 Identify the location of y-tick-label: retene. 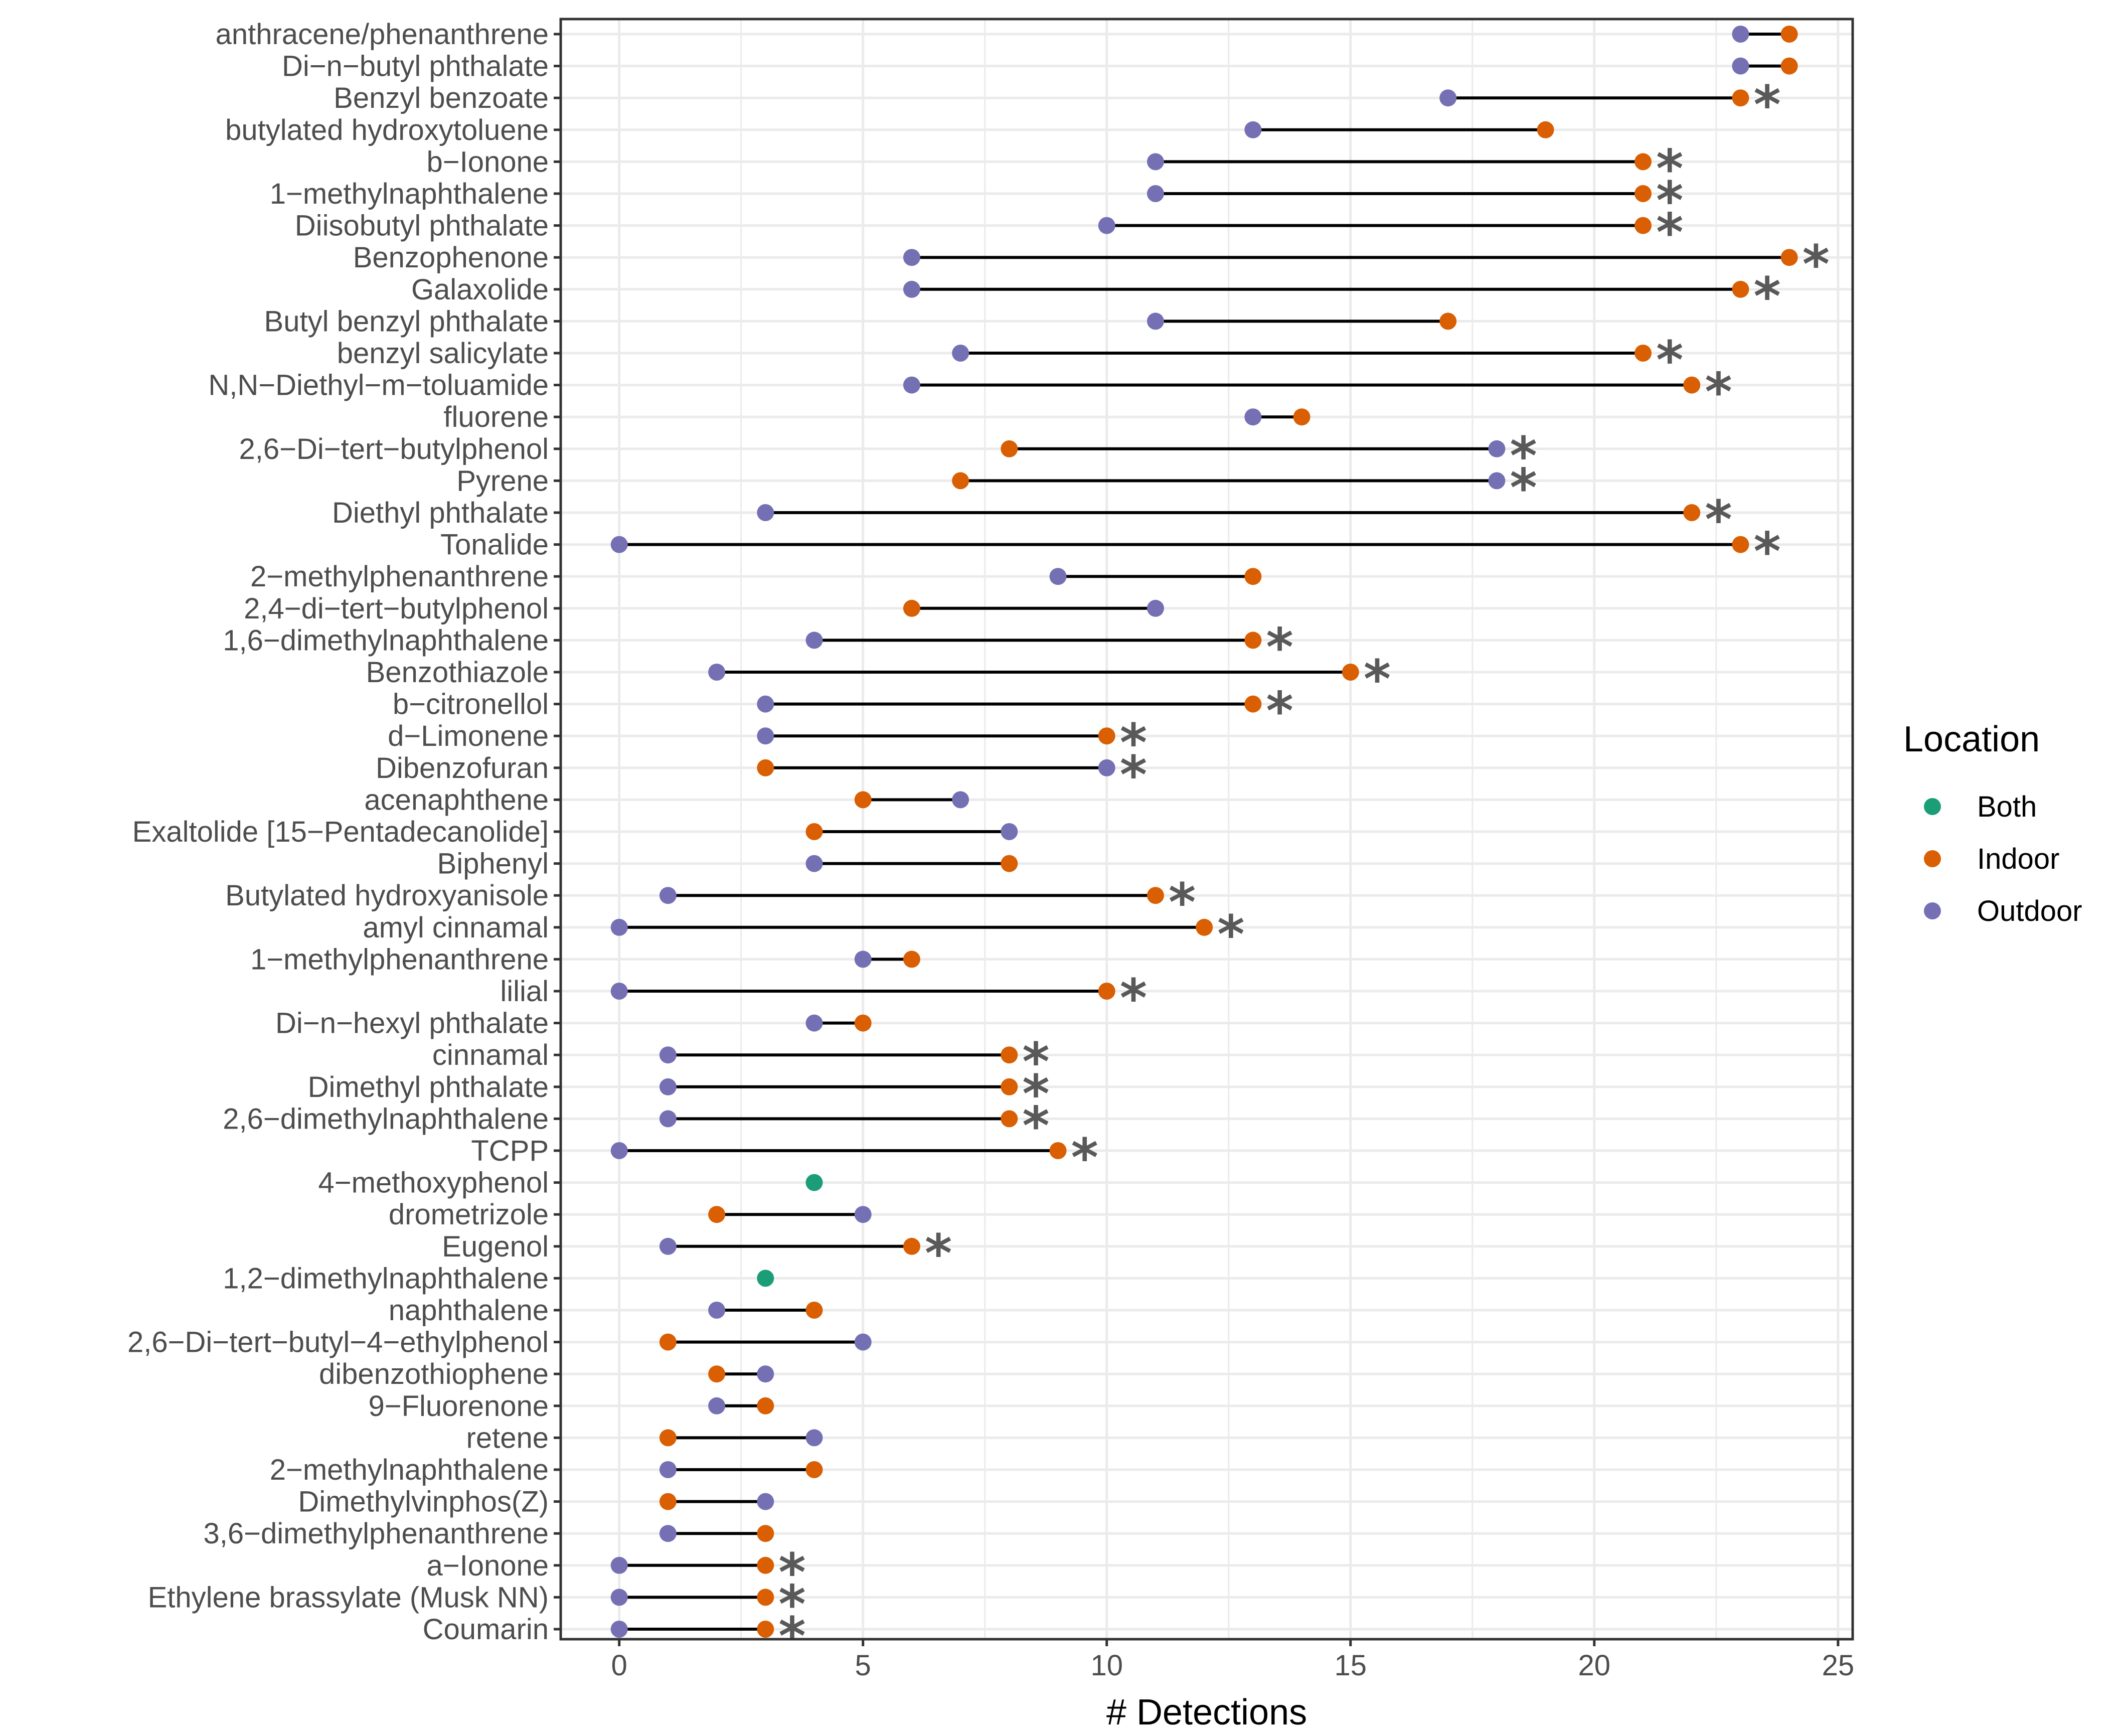
(507, 1438).